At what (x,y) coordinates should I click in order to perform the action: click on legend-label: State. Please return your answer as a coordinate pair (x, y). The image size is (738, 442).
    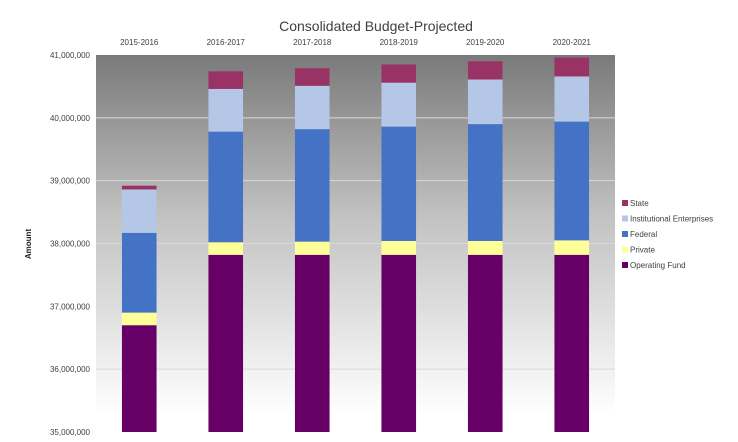
    Looking at the image, I should click on (639, 203).